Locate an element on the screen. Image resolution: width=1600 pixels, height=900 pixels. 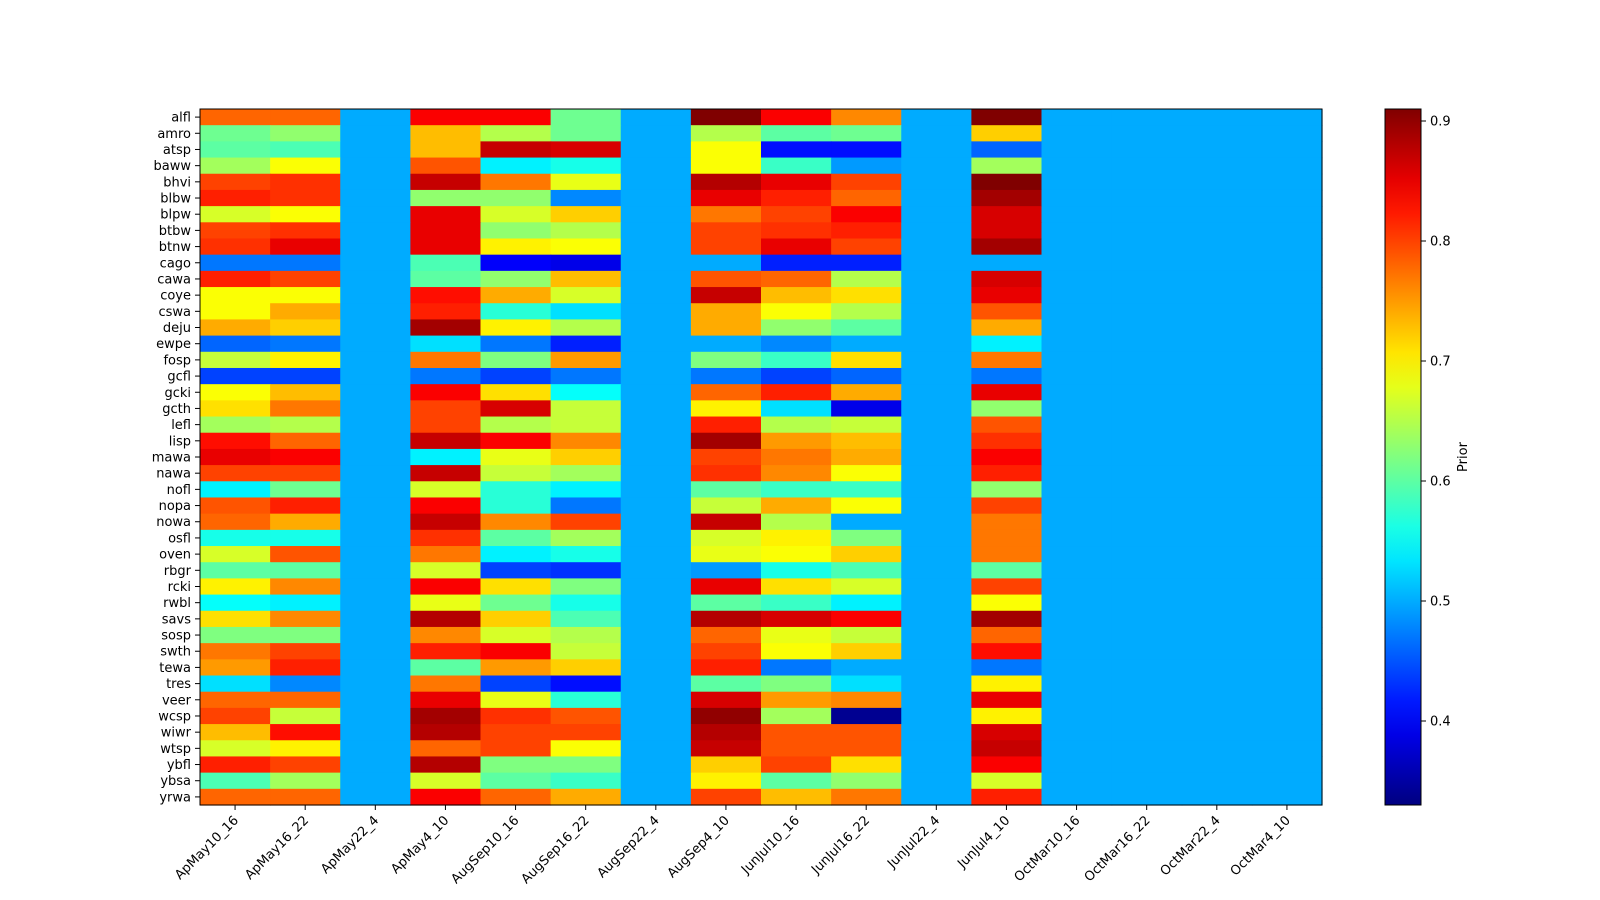
y-tick-label: wiwr is located at coordinates (176, 733).